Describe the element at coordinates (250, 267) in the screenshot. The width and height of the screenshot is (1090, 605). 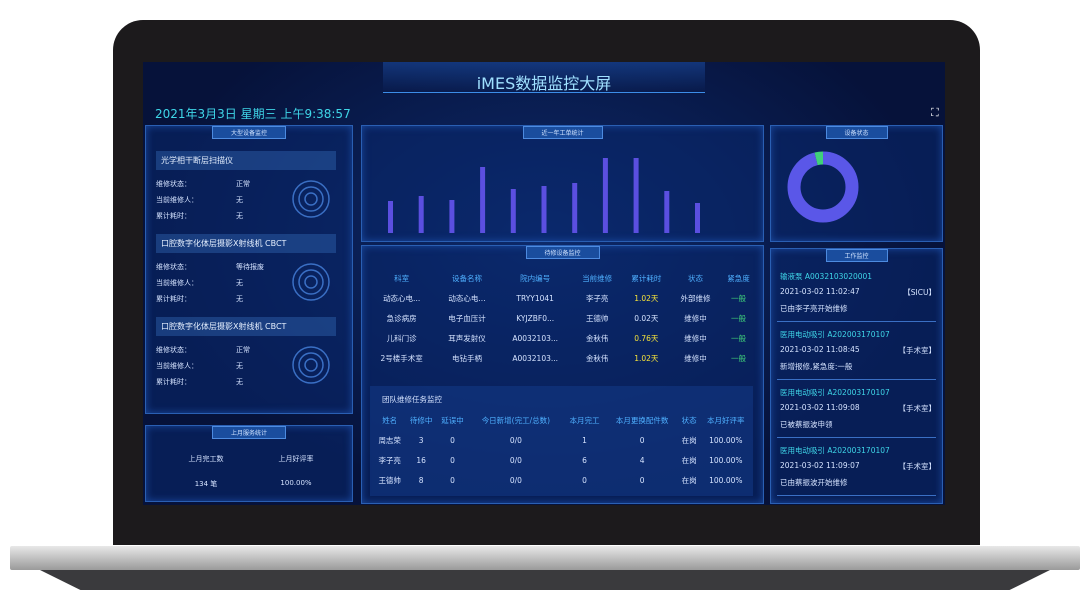
I see `field-value: 等待报废` at that location.